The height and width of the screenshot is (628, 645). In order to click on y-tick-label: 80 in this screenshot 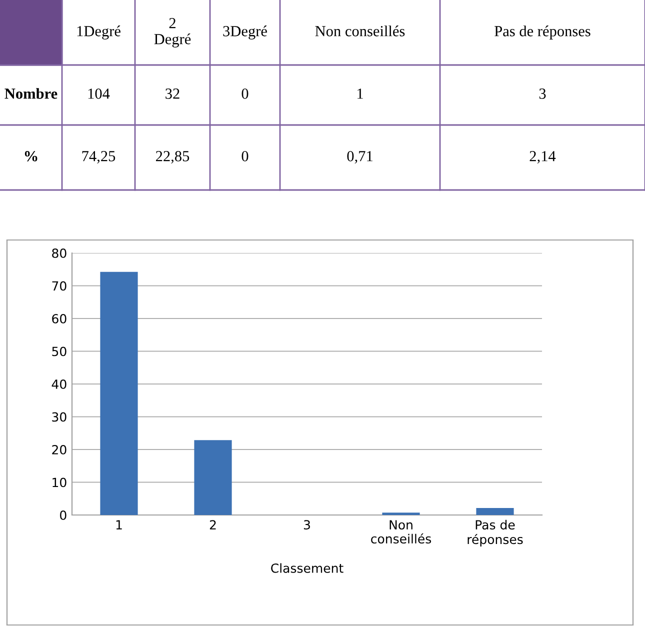, I will do `click(59, 253)`.